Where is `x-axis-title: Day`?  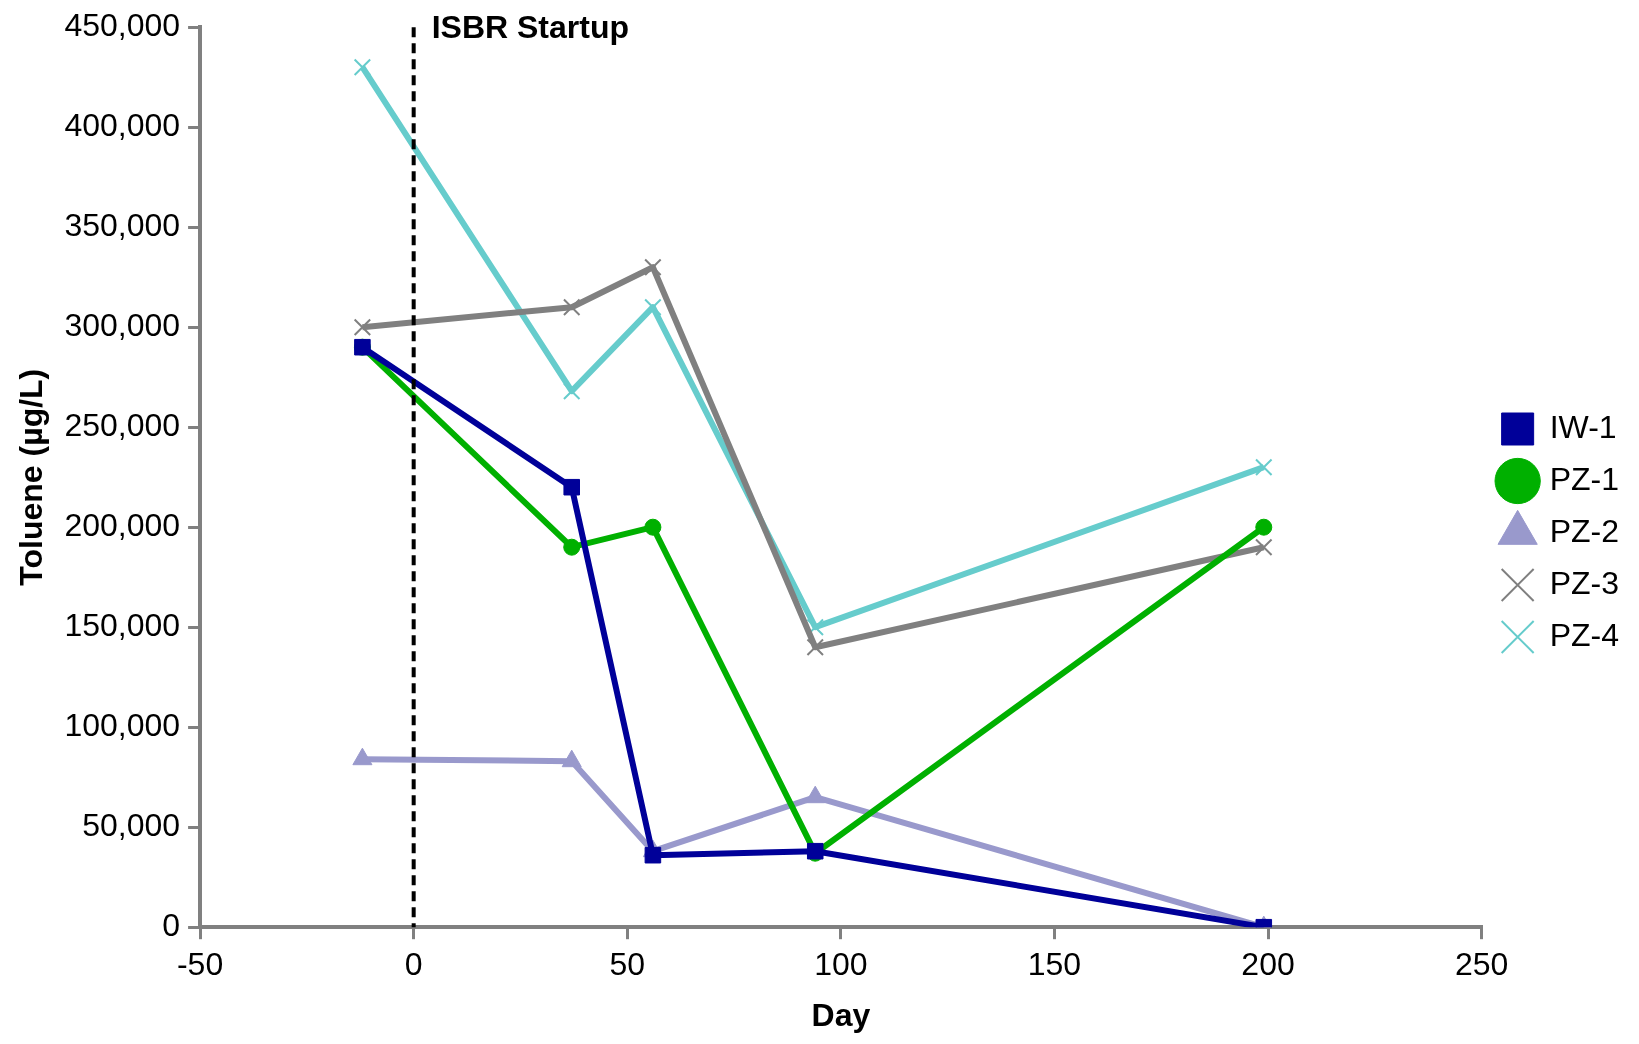
x-axis-title: Day is located at coordinates (841, 1014).